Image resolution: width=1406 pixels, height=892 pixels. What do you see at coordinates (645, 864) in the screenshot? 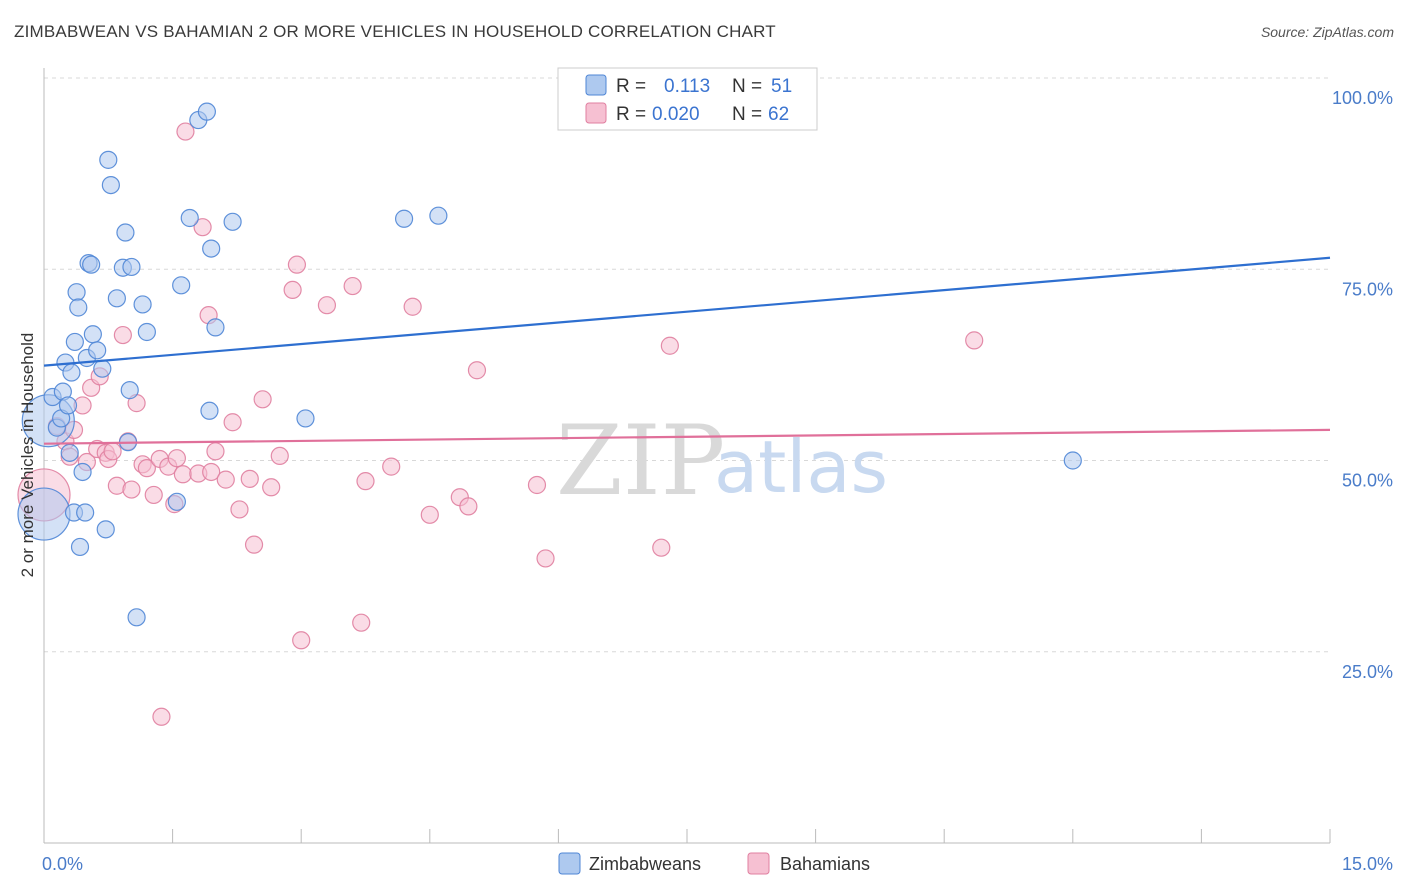
I see `legend-zimbabweans: Zimbabweans` at bounding box center [645, 864].